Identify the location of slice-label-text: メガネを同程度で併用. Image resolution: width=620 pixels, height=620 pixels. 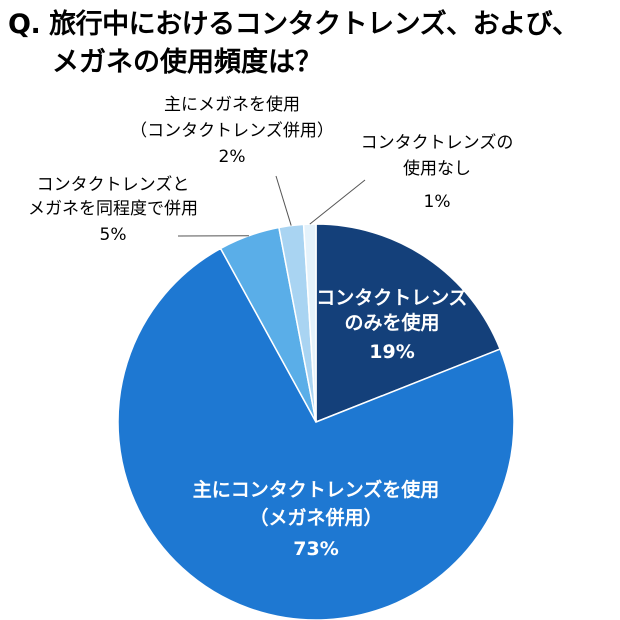
(113, 209).